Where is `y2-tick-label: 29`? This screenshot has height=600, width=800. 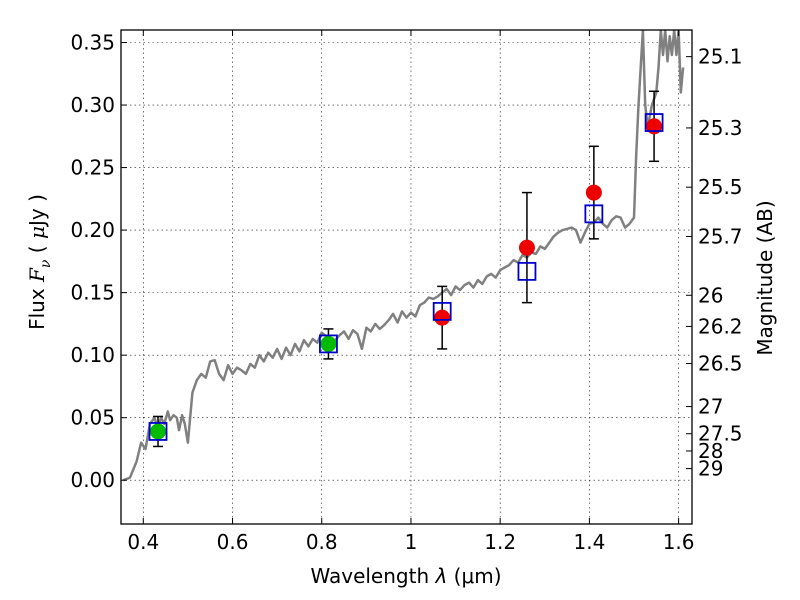
y2-tick-label: 29 is located at coordinates (710, 469).